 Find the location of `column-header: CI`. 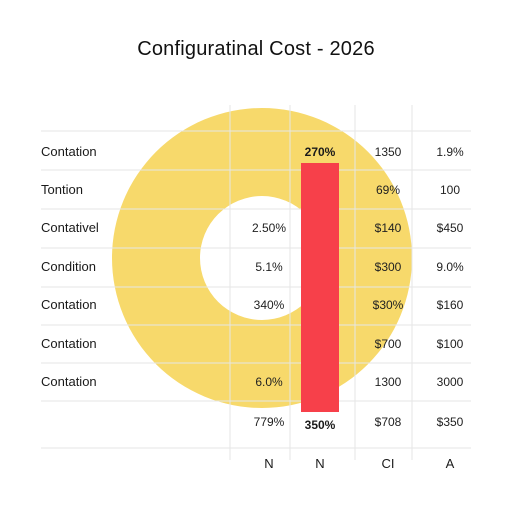

column-header: CI is located at coordinates (388, 463).